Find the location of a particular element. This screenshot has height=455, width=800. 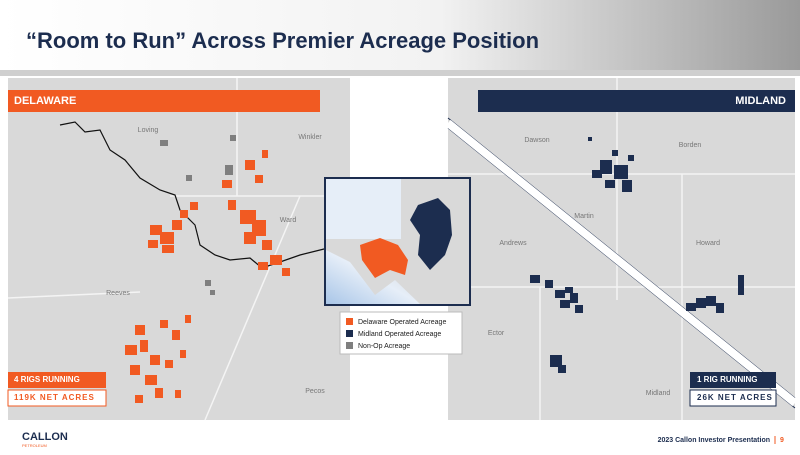

acres-label: 26K NET ACRES is located at coordinates (735, 397).